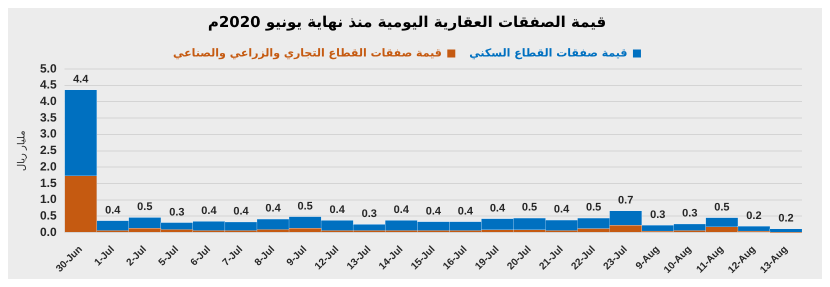 Image resolution: width=830 pixels, height=287 pixels. I want to click on y-tick-label: 2.0, so click(48, 166).